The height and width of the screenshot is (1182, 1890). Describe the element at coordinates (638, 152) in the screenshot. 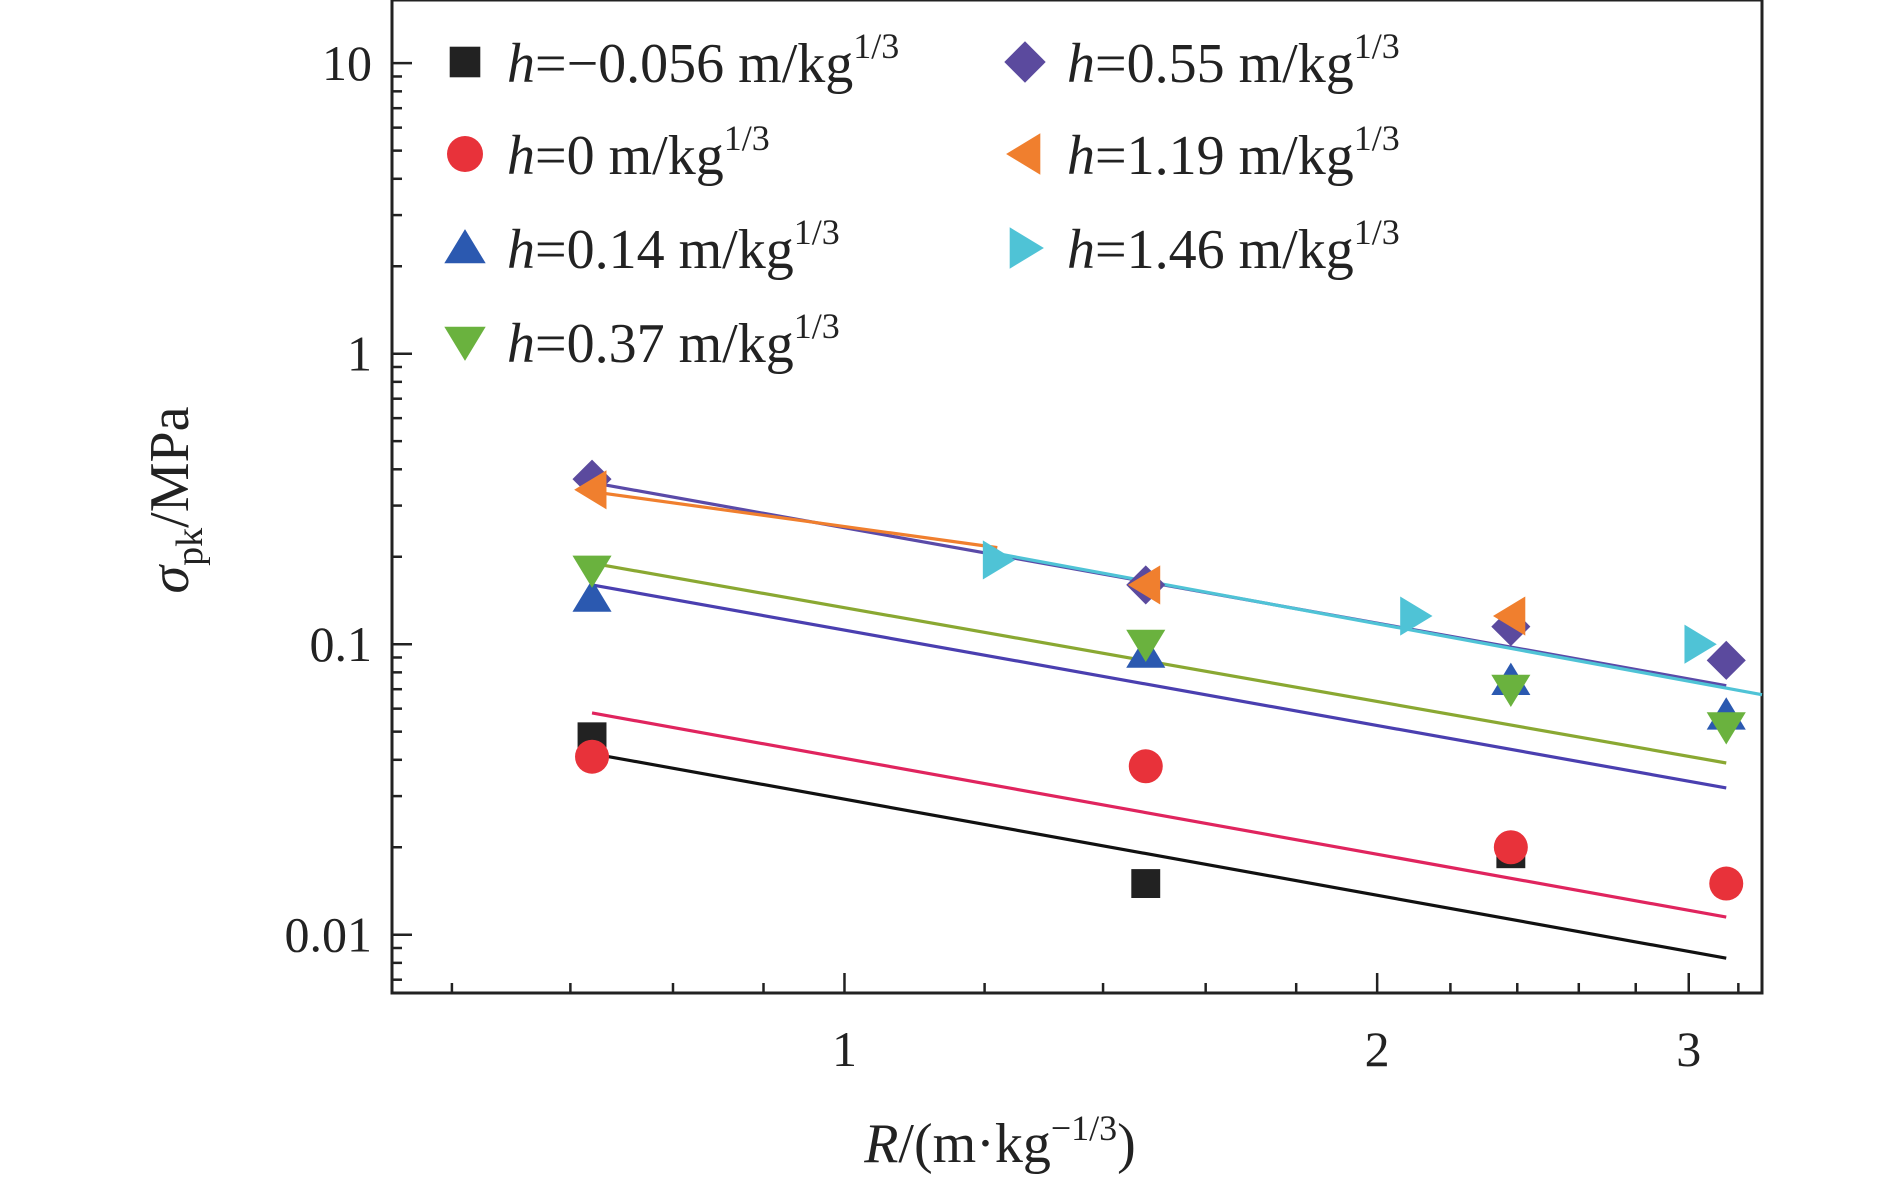

I see `legend-label-2: h=0 m/kg1/3` at that location.